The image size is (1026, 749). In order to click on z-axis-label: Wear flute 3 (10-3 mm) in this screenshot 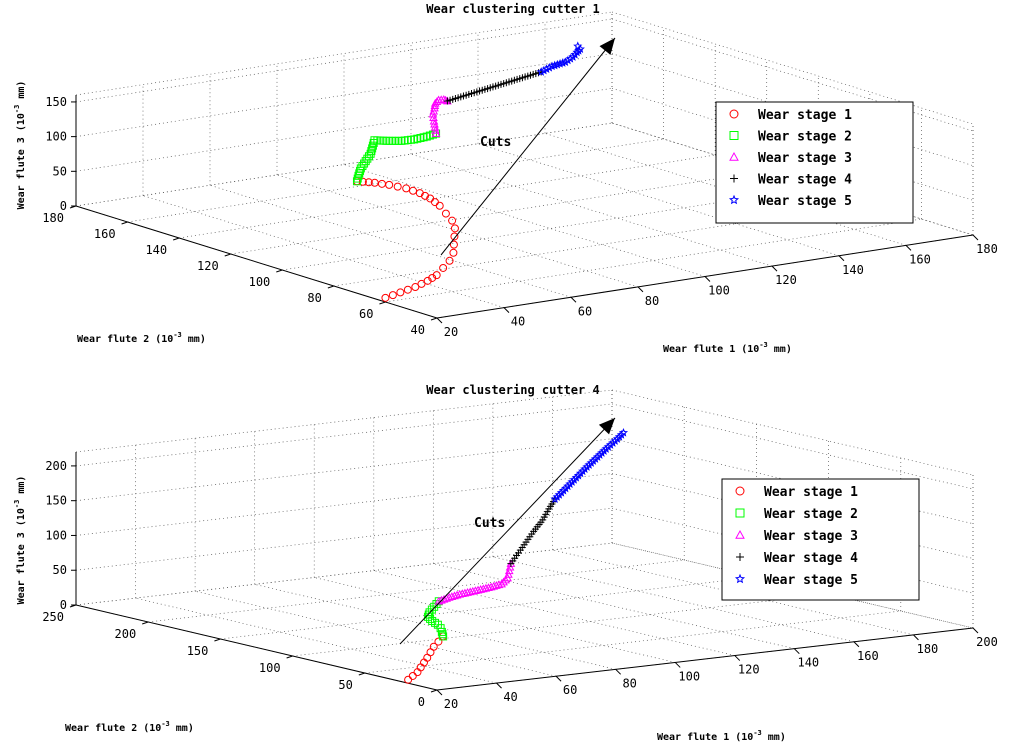, I will do `click(20, 540)`.